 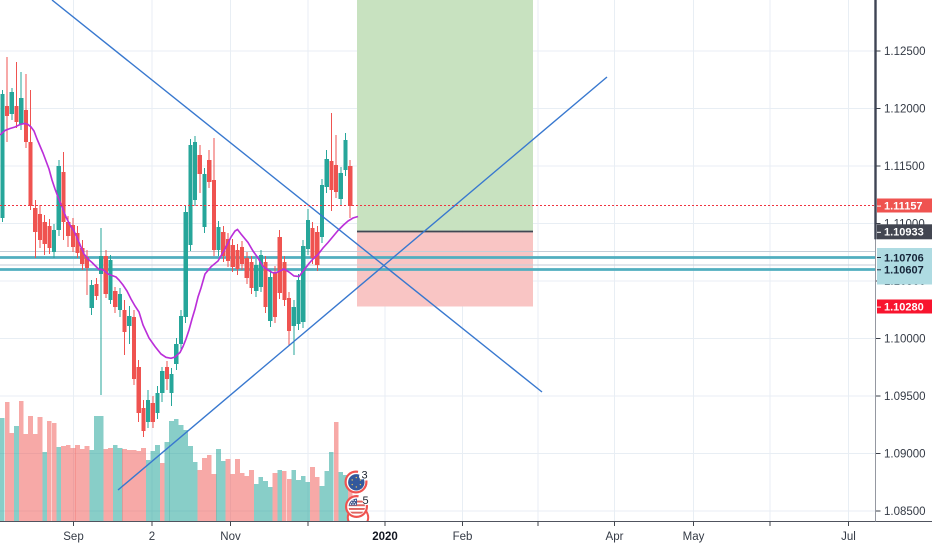 What do you see at coordinates (904, 271) in the screenshot?
I see `svg-text: 1.10607` at bounding box center [904, 271].